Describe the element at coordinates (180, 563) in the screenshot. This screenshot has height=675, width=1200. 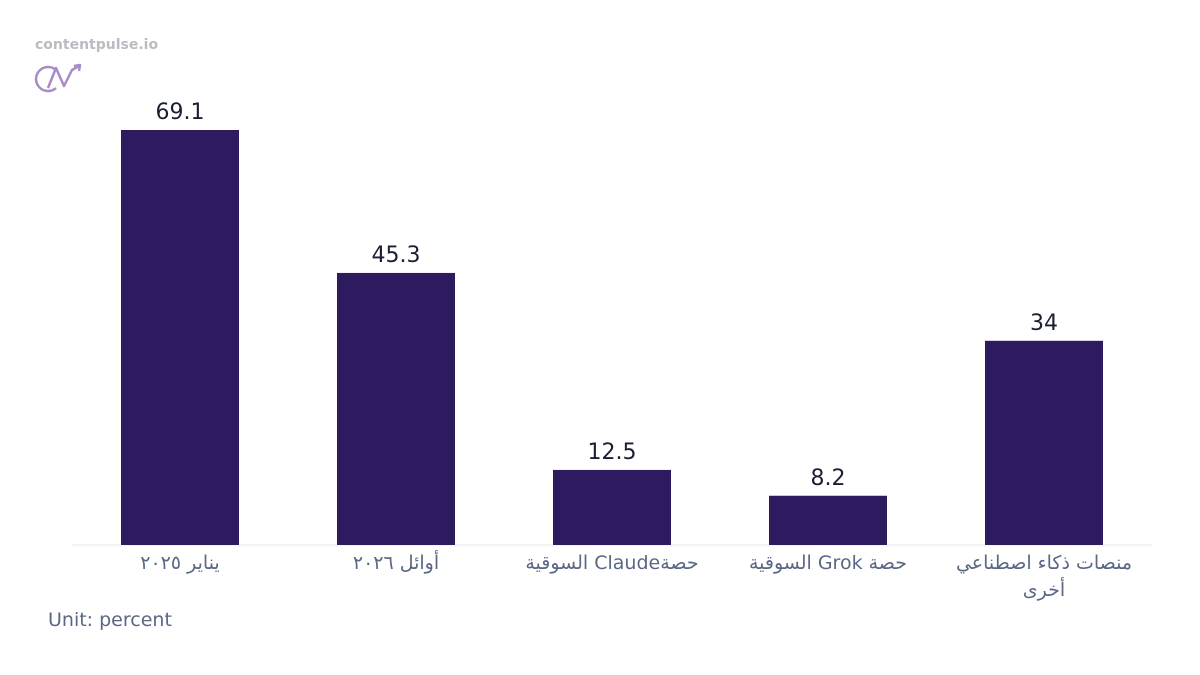
I see `x-tick-label: يناير ٢٠٢٥` at that location.